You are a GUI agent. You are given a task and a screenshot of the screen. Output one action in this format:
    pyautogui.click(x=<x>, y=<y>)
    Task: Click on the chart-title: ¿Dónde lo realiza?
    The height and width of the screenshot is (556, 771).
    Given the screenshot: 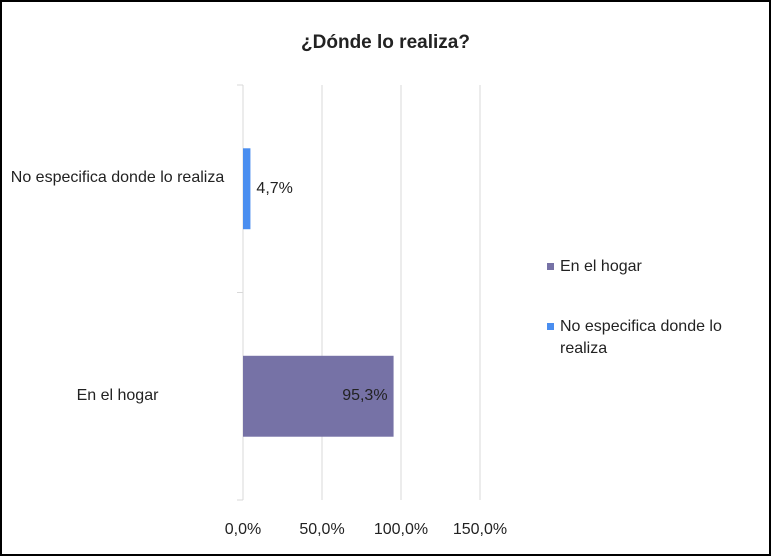 What is the action you would take?
    pyautogui.click(x=385, y=42)
    